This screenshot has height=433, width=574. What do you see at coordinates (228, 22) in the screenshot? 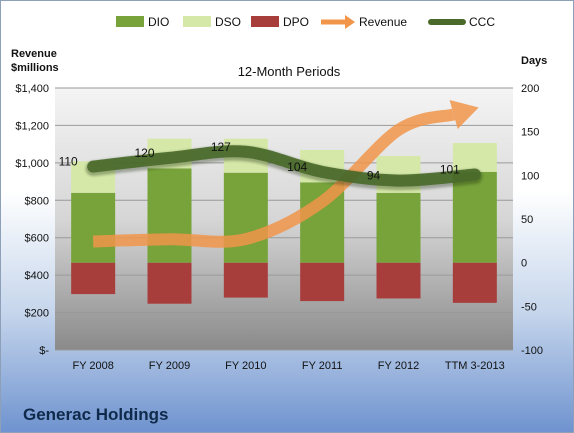
I see `legend-label-1: DSO` at bounding box center [228, 22].